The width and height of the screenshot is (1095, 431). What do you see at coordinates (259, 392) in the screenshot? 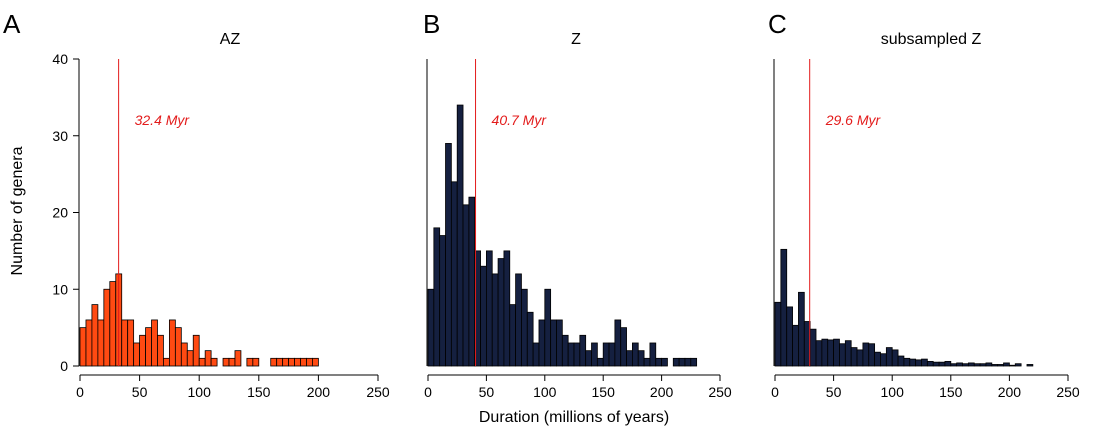
I see `x-tick-label: 150` at bounding box center [259, 392].